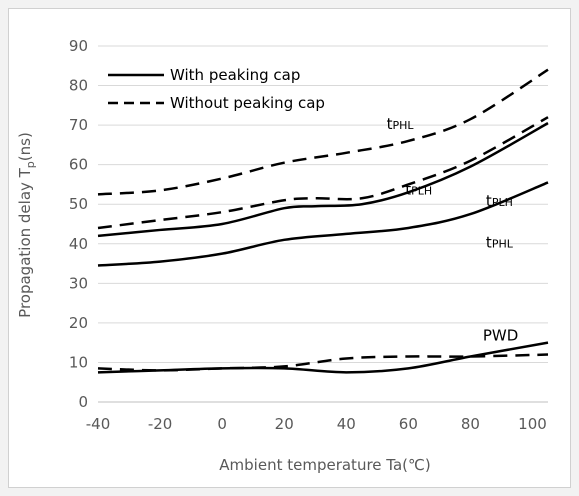  What do you see at coordinates (78, 323) in the screenshot?
I see `y-tick-label: 20` at bounding box center [78, 323].